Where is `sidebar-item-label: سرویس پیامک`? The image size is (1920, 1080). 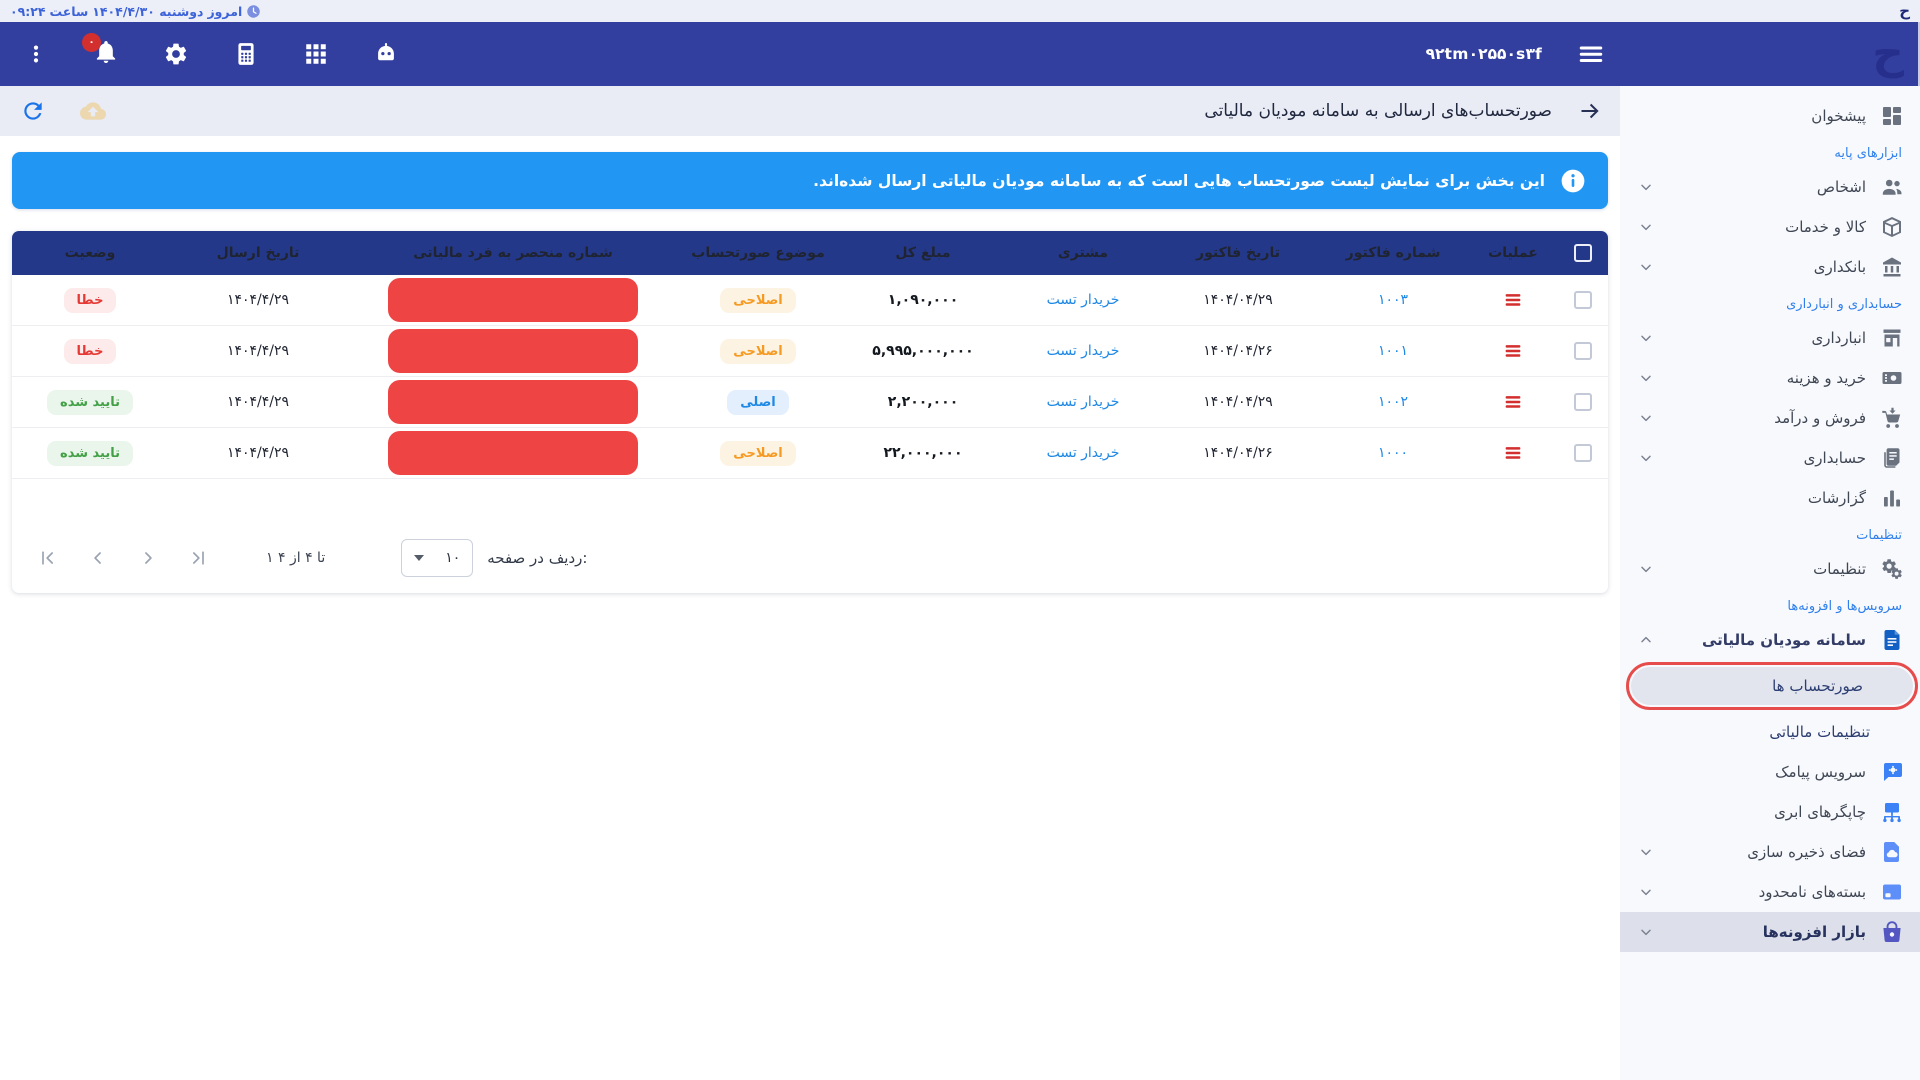
sidebar-item-label: سرویس پیامک is located at coordinates (1820, 772).